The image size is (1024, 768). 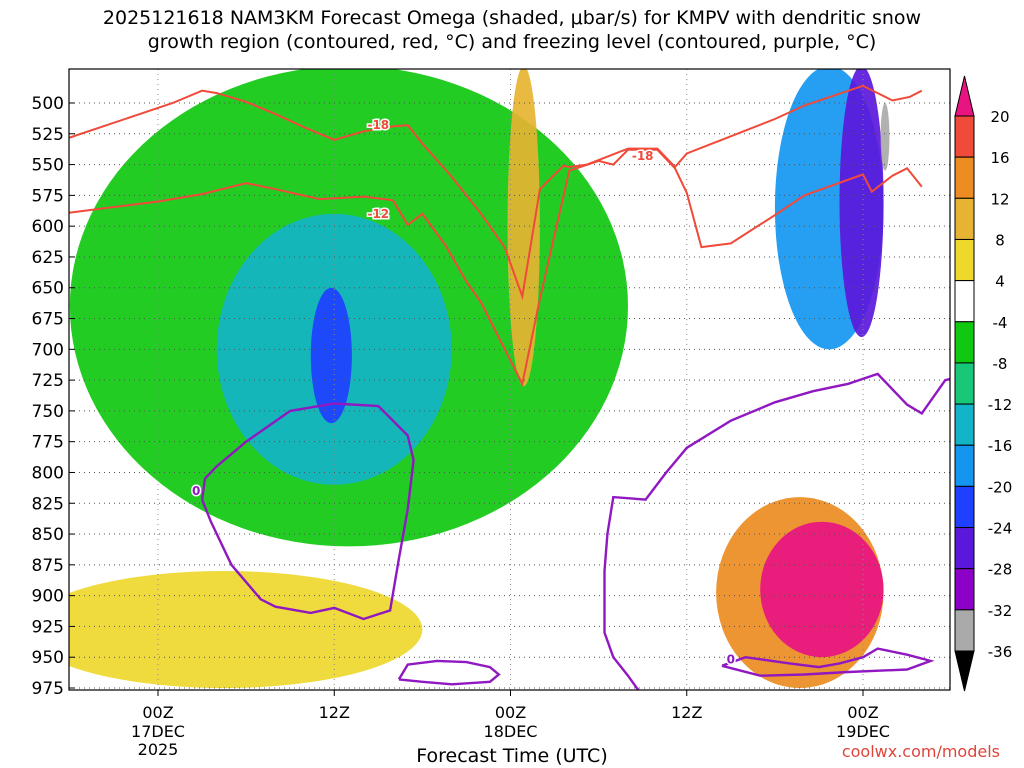 What do you see at coordinates (48, 443) in the screenshot?
I see `y-tick-label-775: 775` at bounding box center [48, 443].